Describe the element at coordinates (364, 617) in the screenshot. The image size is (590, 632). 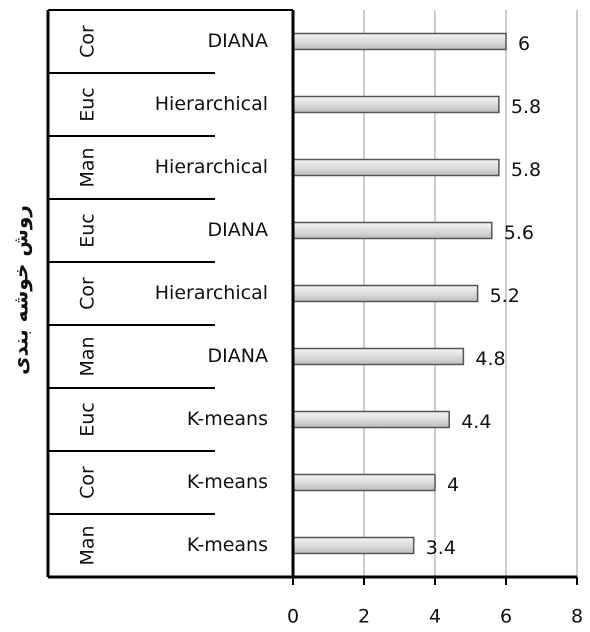
I see `x-tick-label: 2` at that location.